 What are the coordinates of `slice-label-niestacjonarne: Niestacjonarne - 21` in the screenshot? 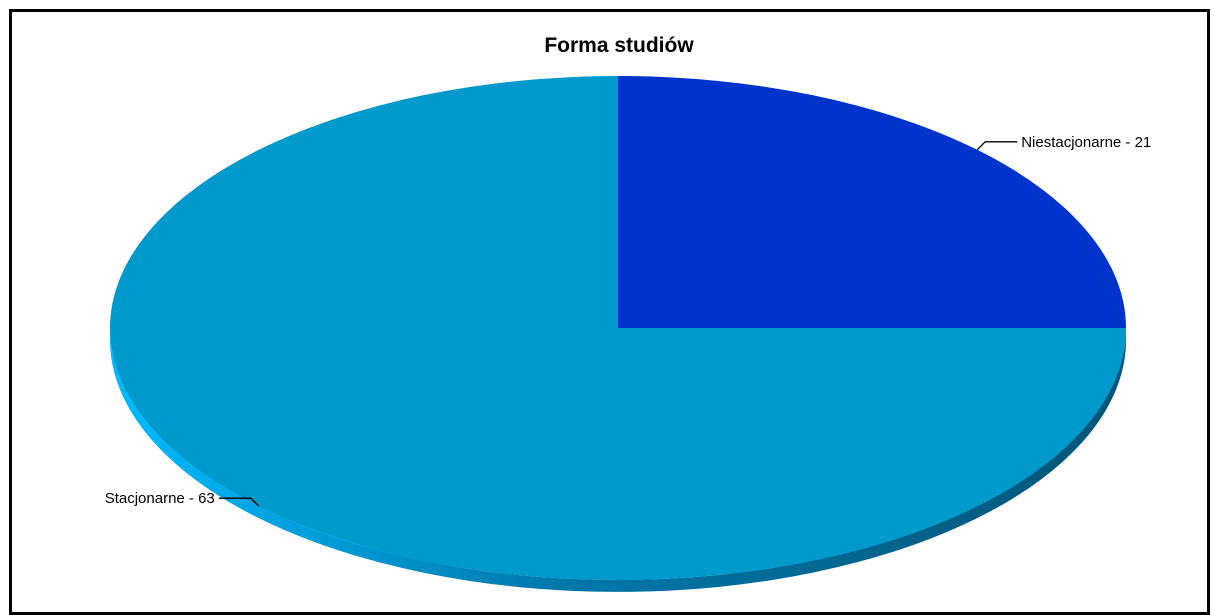 It's located at (1086, 142).